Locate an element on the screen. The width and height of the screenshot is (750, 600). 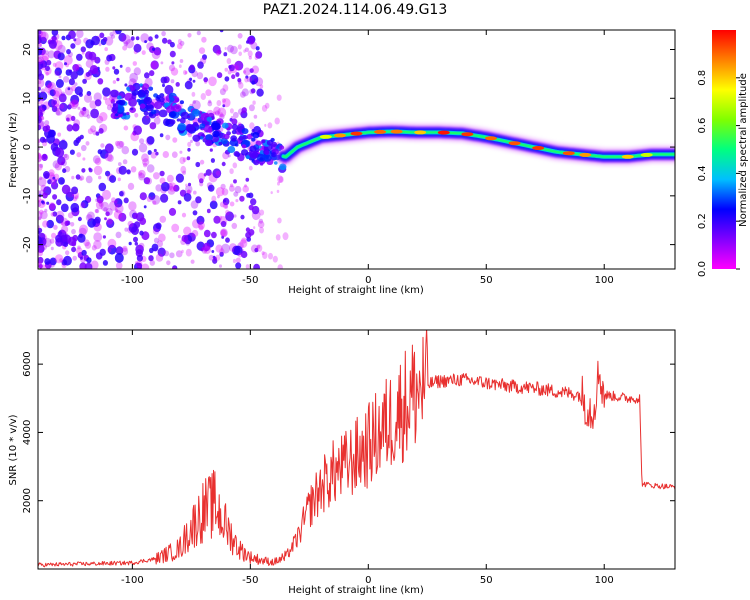
spectrogram-y-label: Frequency (Hz) is located at coordinates (13, 150).